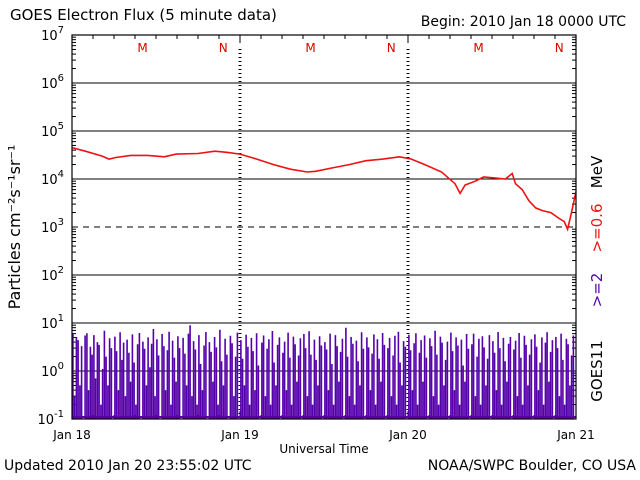 Image resolution: width=640 pixels, height=480 pixels. I want to click on energy-high-label: >=0.6, so click(597, 228).